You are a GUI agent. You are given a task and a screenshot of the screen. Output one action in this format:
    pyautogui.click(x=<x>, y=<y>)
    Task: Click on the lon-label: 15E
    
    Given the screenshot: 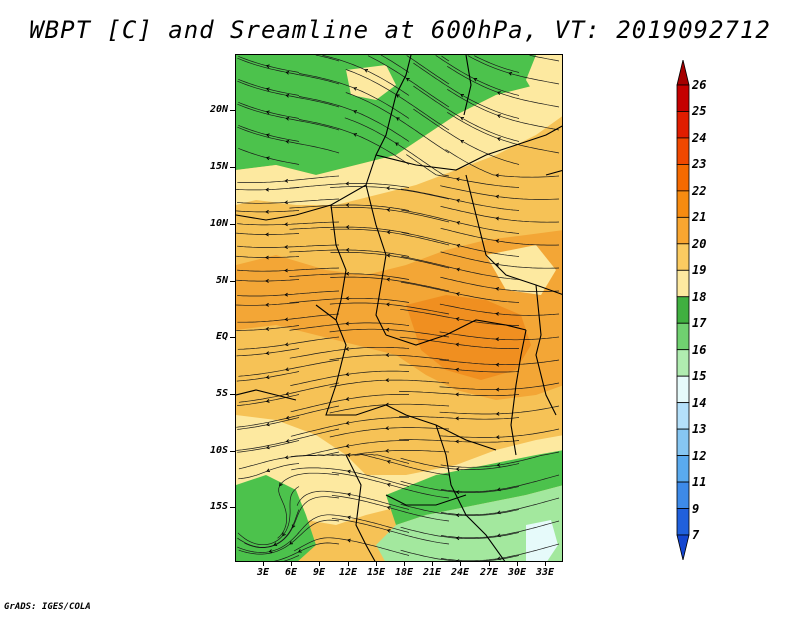 What is the action you would take?
    pyautogui.click(x=376, y=572)
    